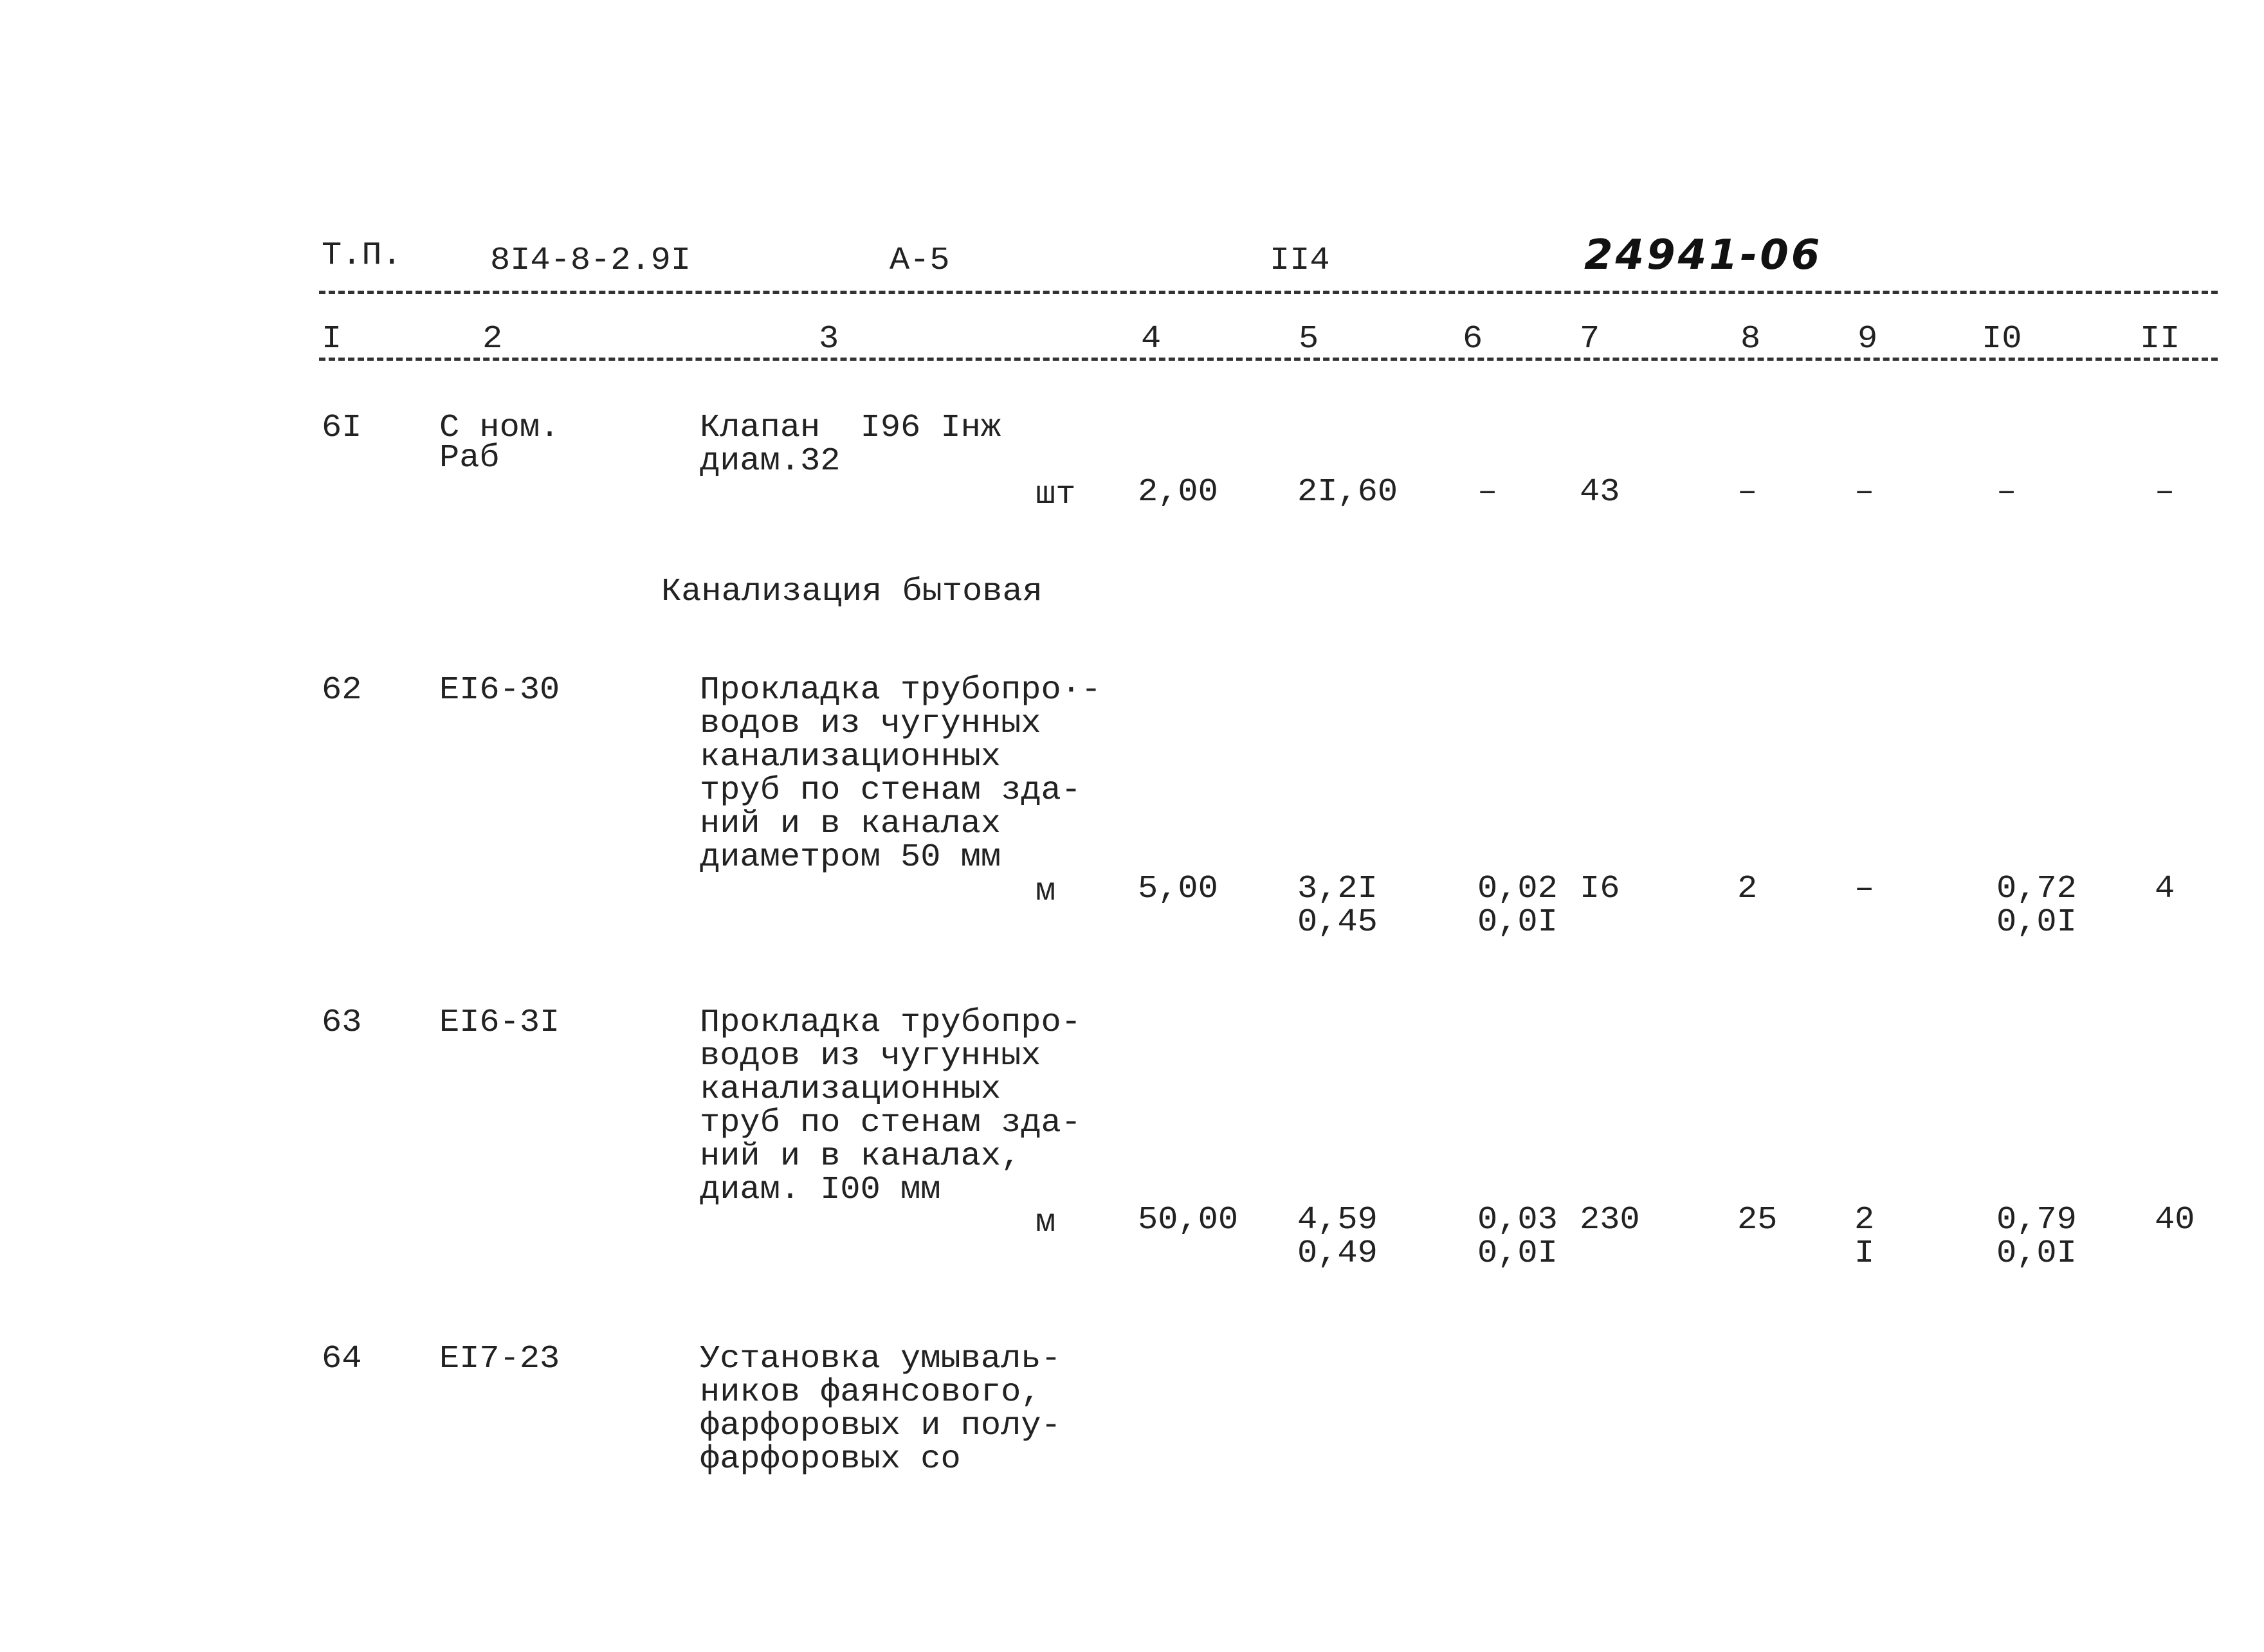  Describe the element at coordinates (492, 339) in the screenshot. I see `column-number: 2` at that location.